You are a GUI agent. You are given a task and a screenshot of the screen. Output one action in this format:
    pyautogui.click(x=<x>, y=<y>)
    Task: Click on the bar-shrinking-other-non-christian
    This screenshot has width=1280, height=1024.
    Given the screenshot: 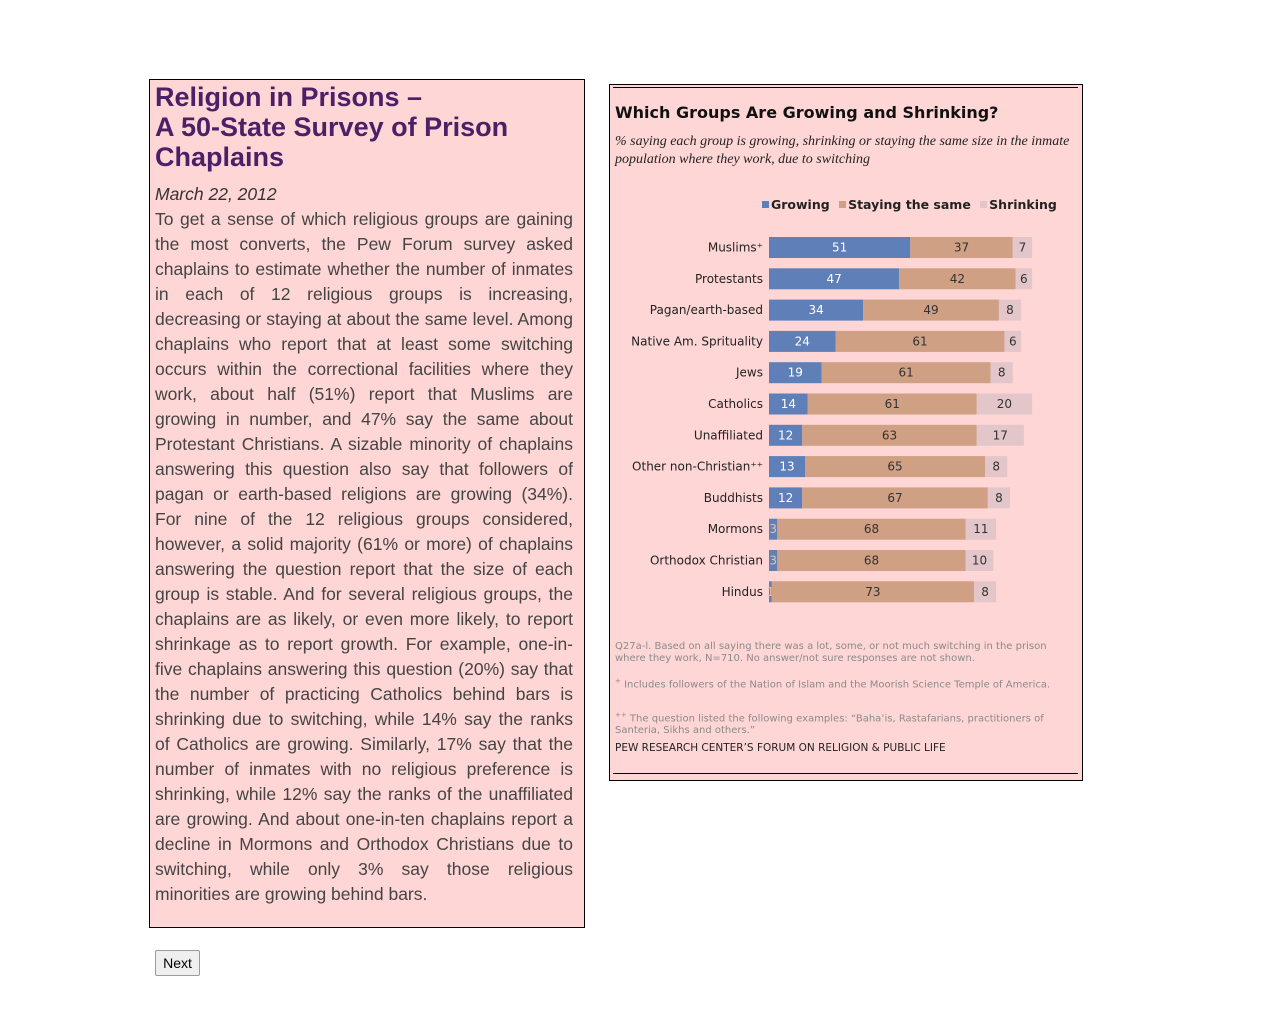 What is the action you would take?
    pyautogui.click(x=996, y=467)
    